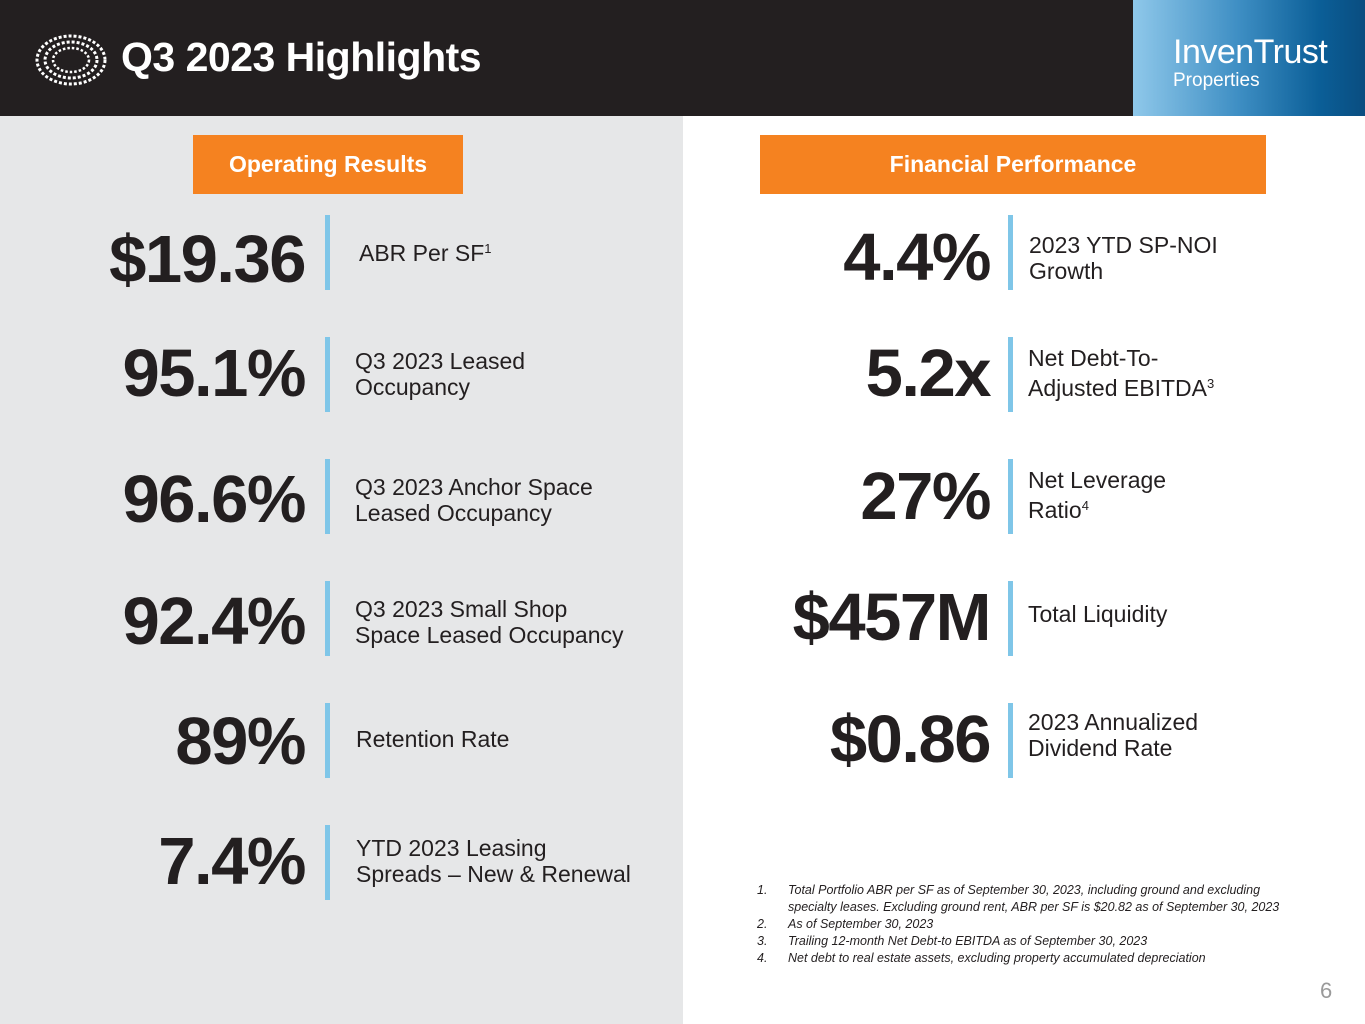  I want to click on metric-value: 7.4%, so click(232, 861).